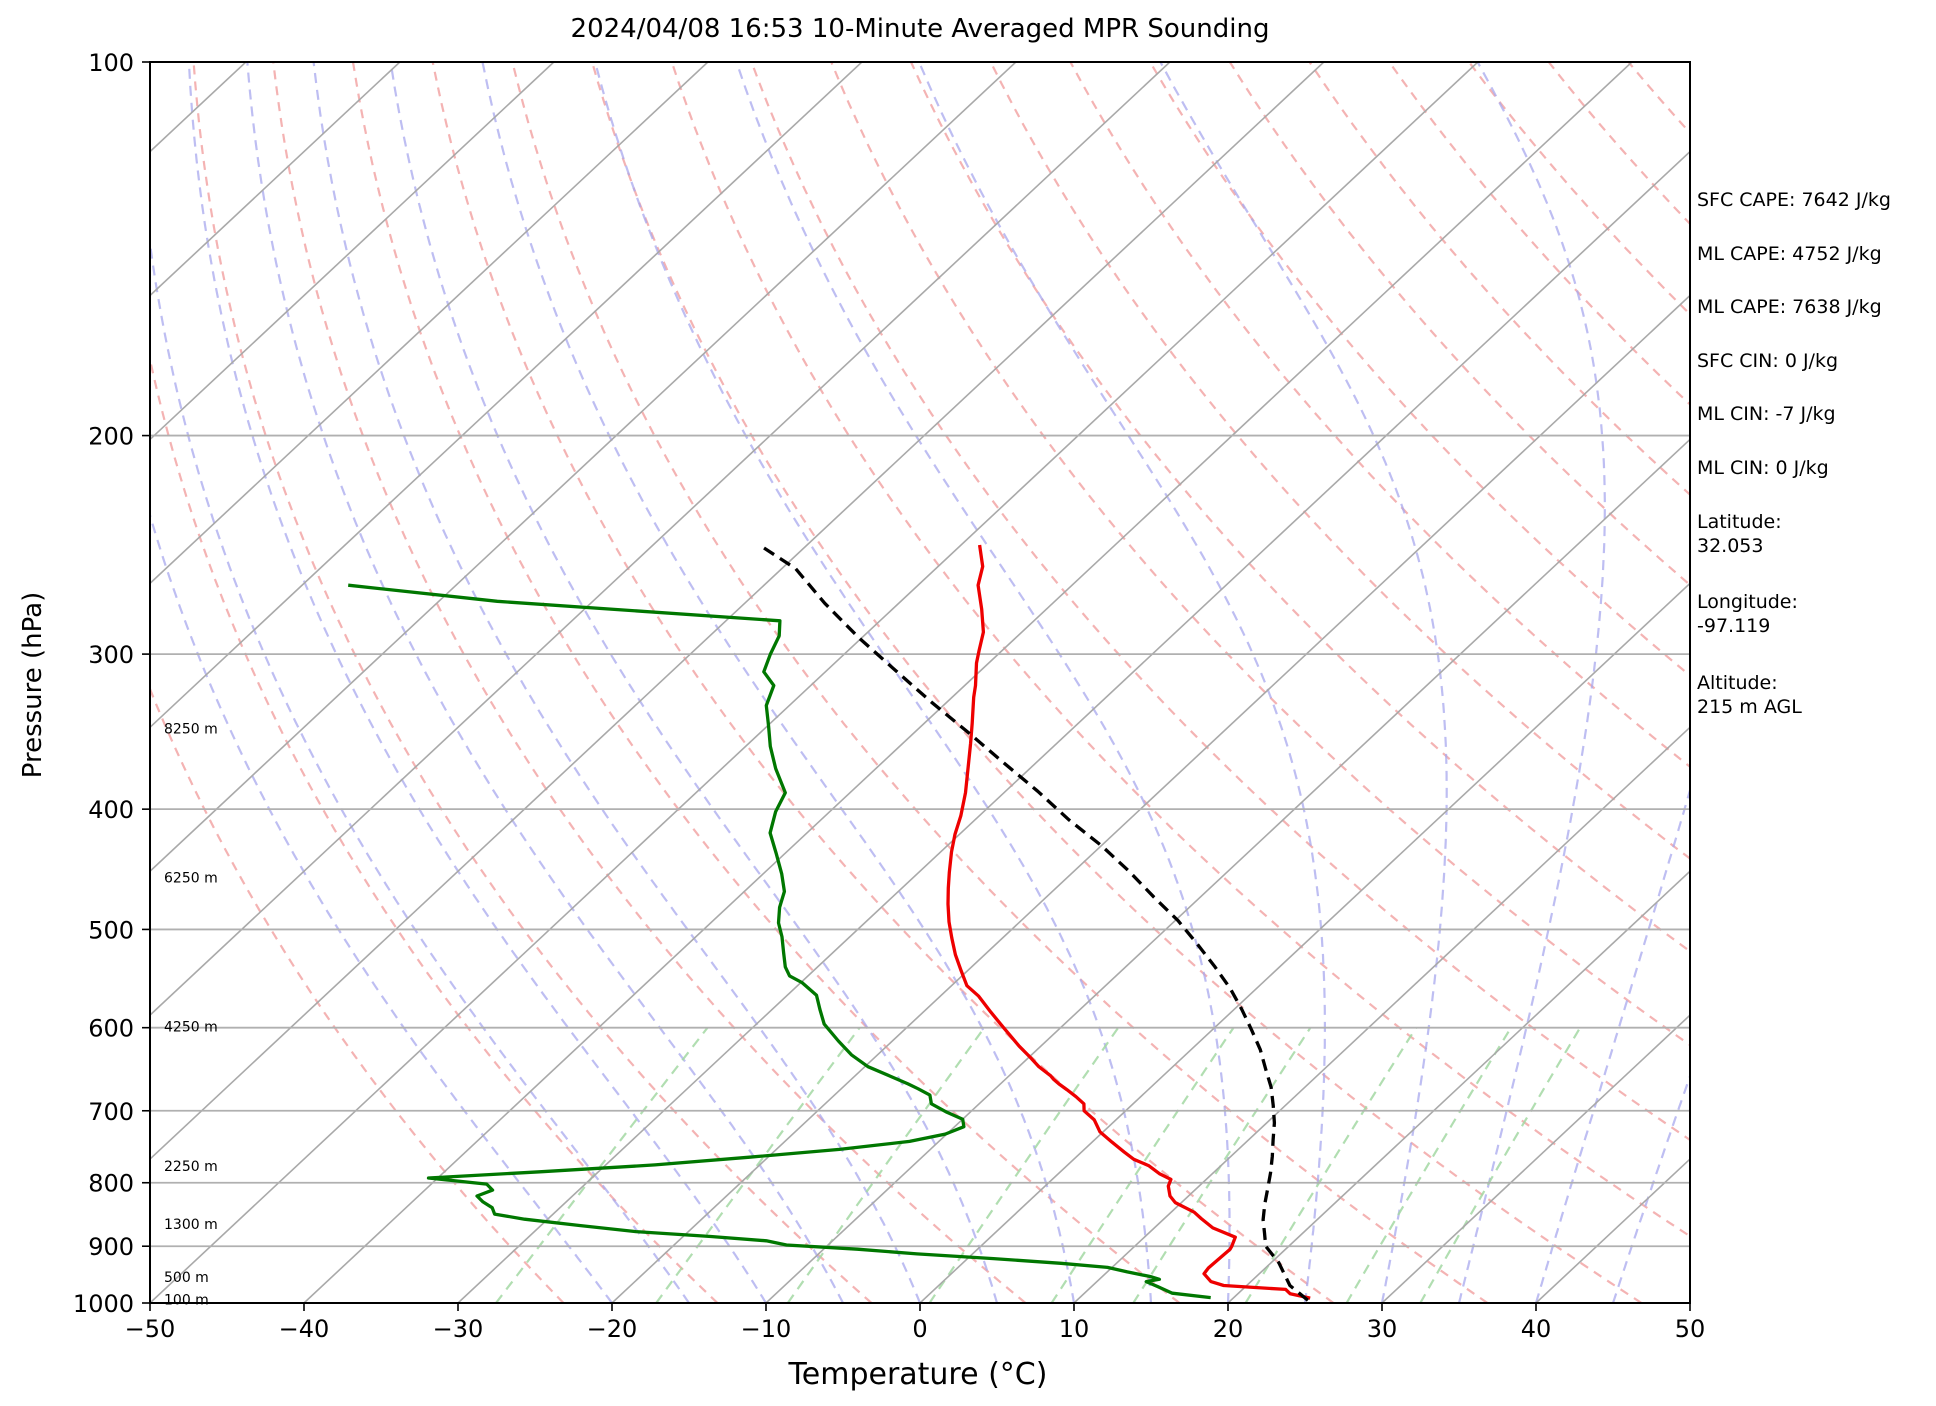 This screenshot has width=1936, height=1406. Describe the element at coordinates (150, 1329) in the screenshot. I see `x-tick-label: −50` at that location.